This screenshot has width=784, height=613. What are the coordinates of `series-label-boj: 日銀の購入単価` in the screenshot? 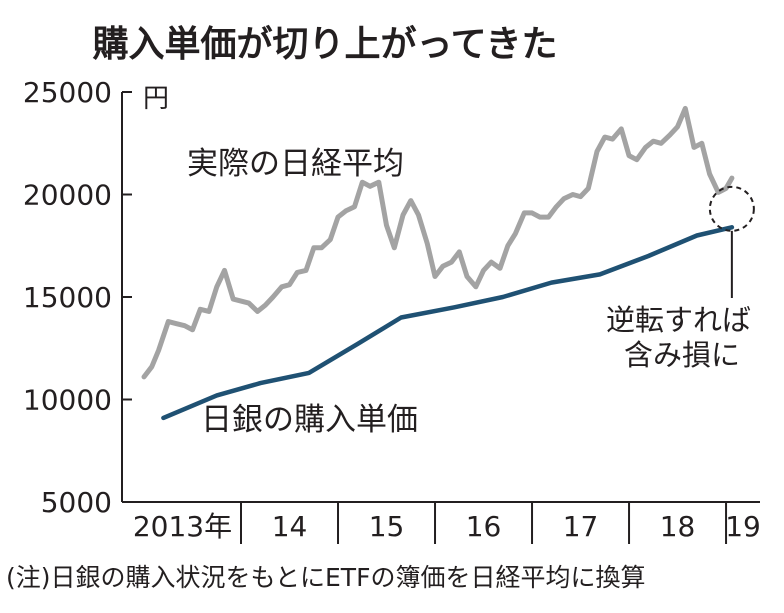 It's located at (309, 420).